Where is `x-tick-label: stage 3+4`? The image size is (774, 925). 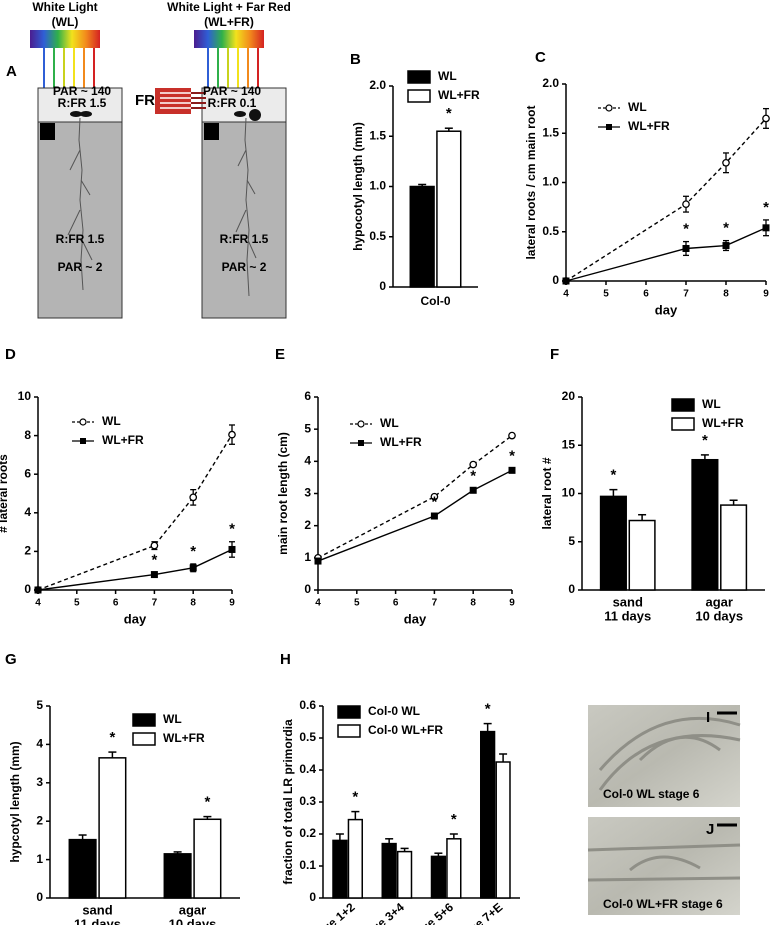
x-tick-label: stage 3+4 is located at coordinates (381, 912).